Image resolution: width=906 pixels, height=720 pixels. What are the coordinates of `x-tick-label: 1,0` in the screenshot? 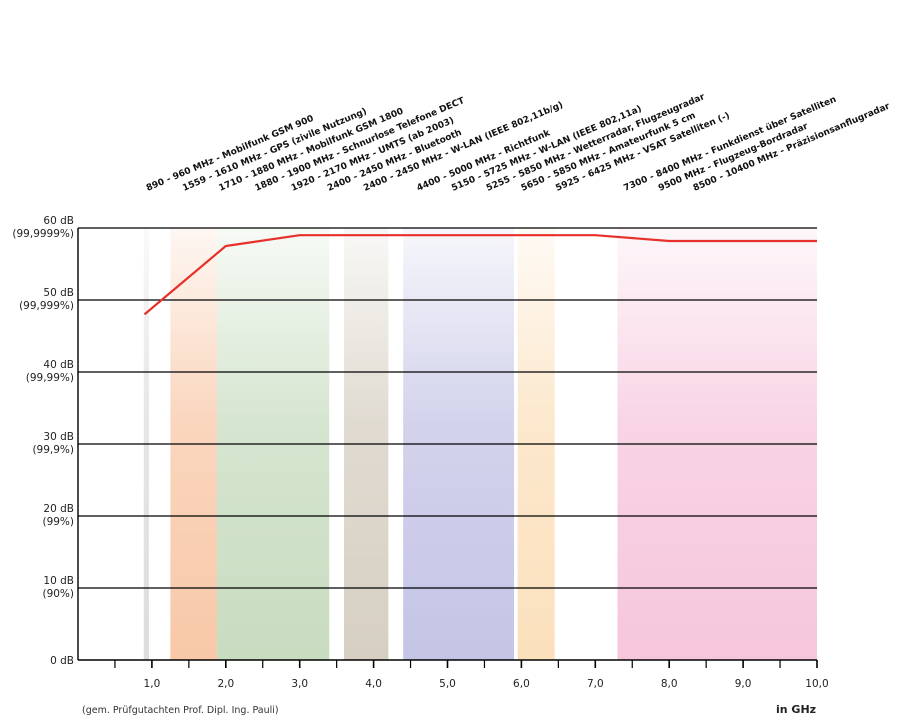 It's located at (152, 684).